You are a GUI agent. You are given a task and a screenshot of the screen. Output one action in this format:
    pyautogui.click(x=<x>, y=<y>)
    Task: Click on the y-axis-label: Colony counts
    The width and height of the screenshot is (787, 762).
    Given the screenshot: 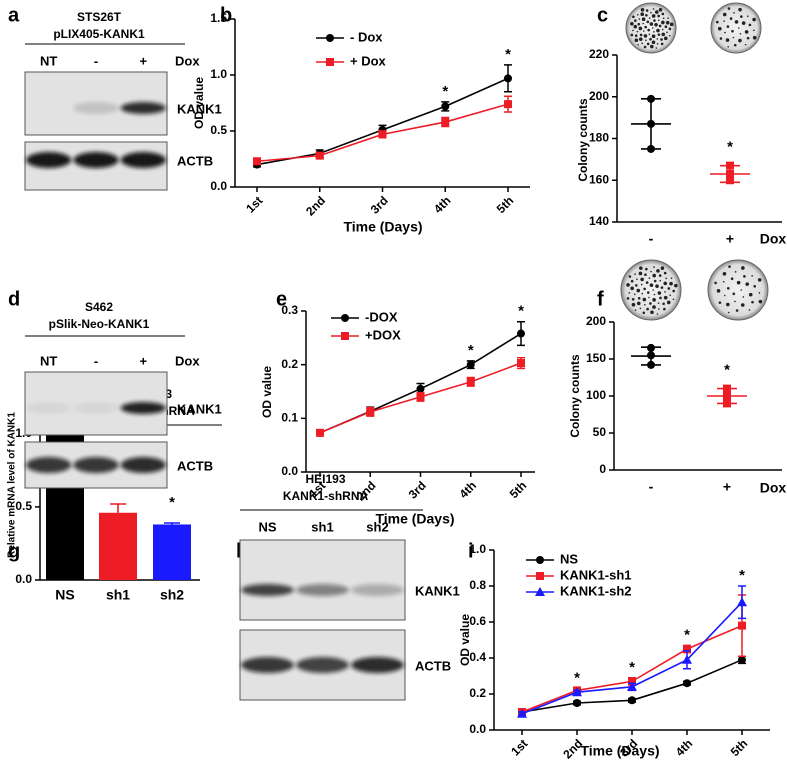 What is the action you would take?
    pyautogui.click(x=575, y=396)
    